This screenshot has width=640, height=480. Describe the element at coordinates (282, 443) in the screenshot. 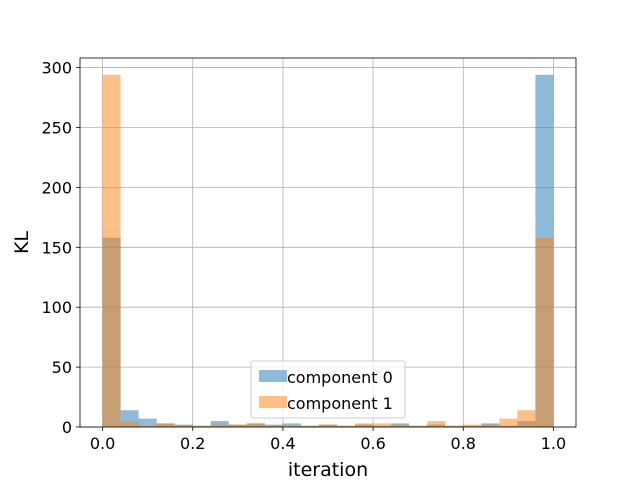

I see `x-tick-label: 0.4` at that location.